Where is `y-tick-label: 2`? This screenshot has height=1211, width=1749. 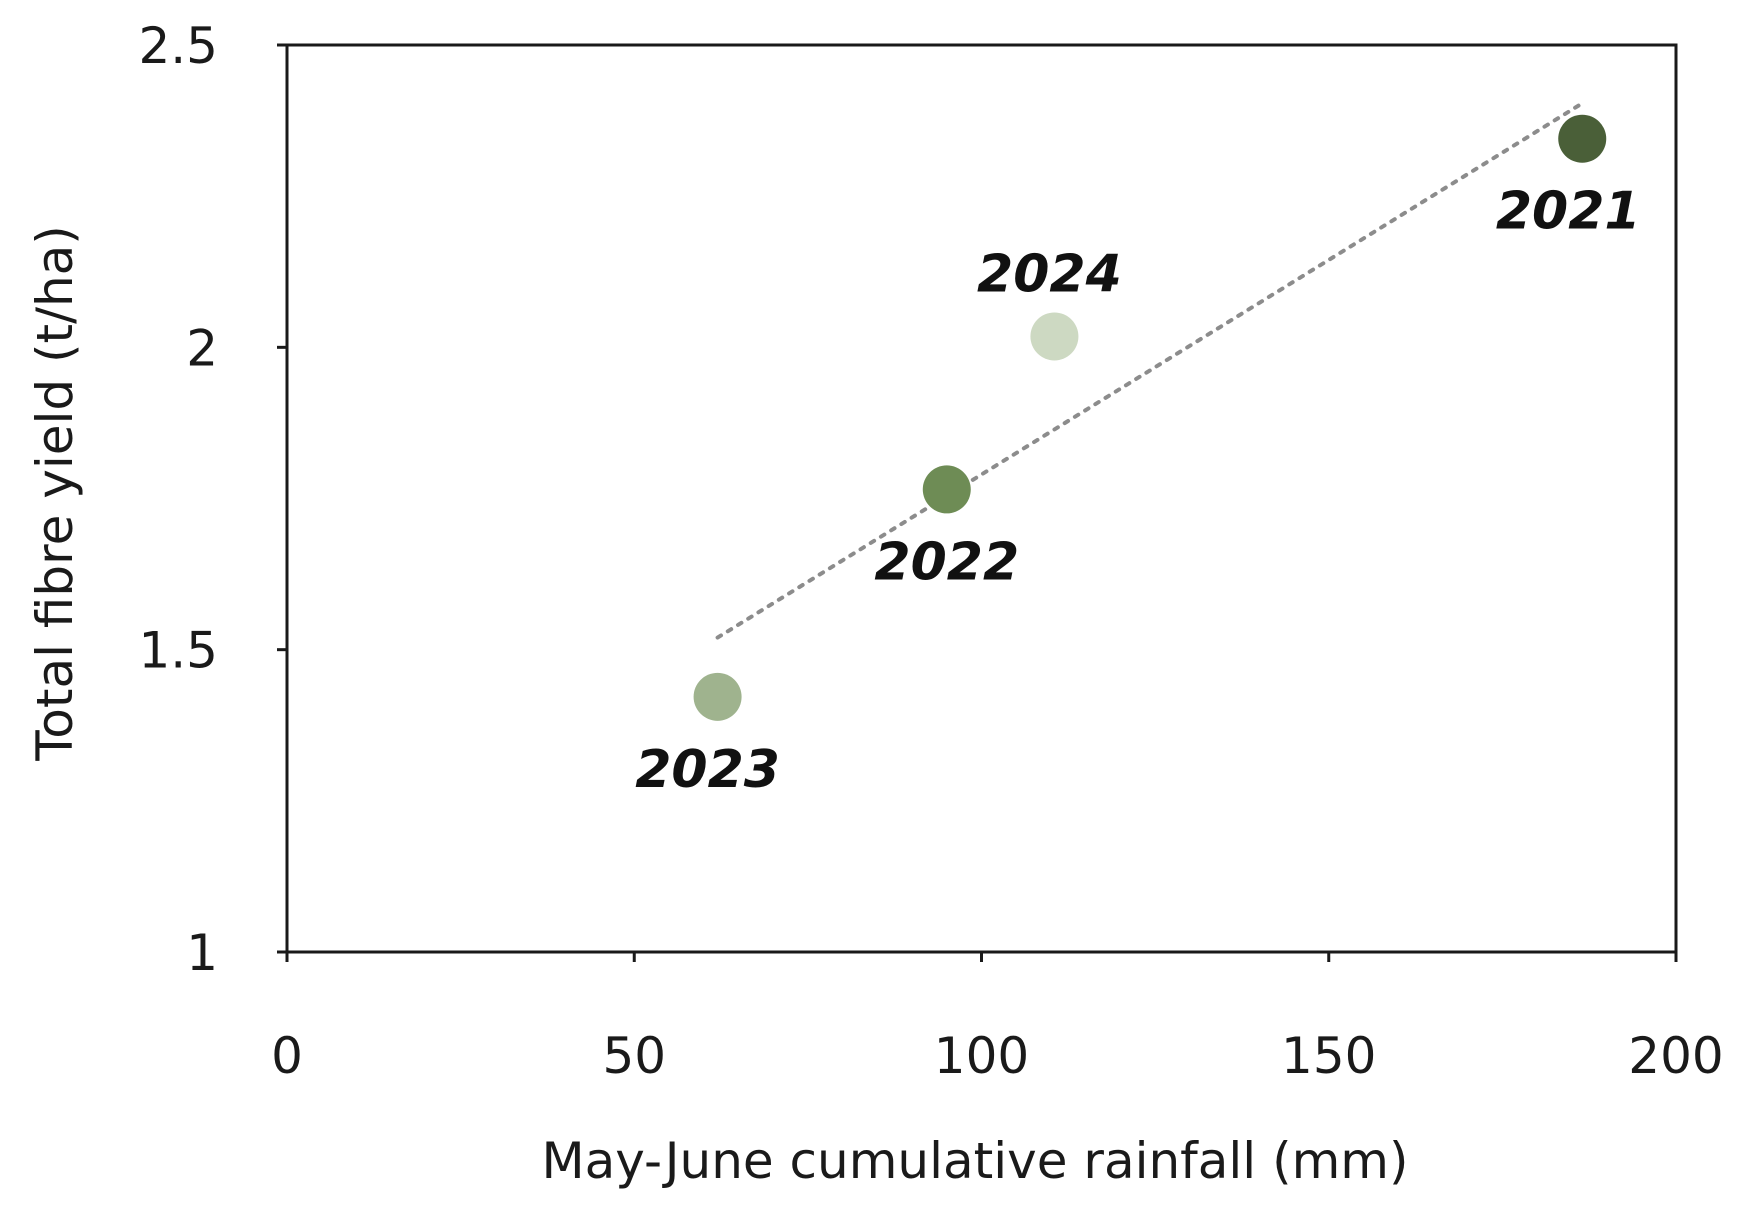
y-tick-label: 2 is located at coordinates (202, 348).